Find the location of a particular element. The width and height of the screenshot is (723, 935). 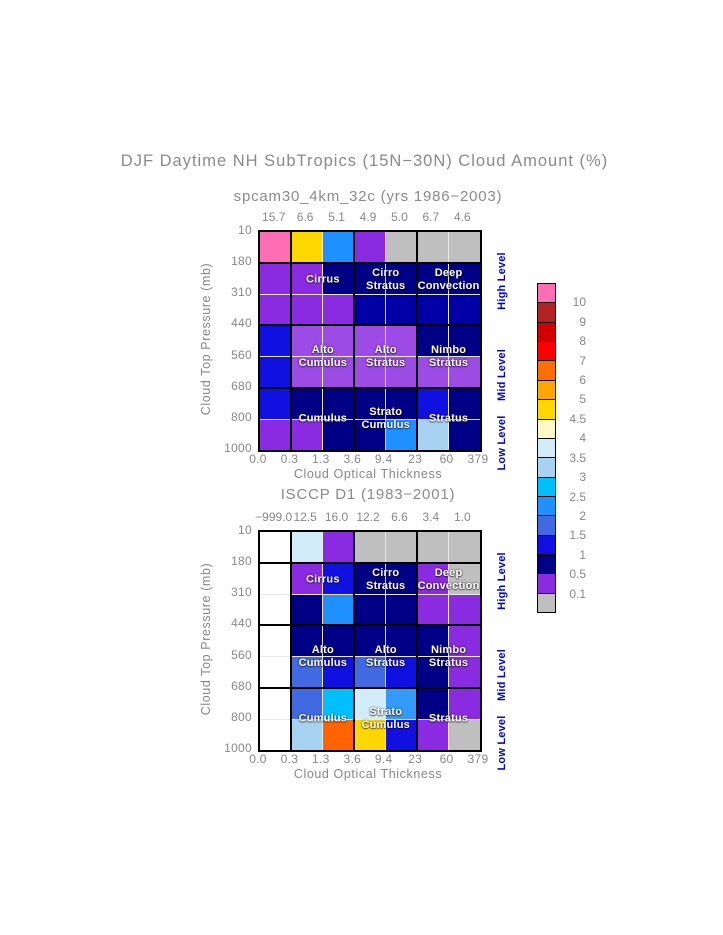

colorbar-tick-label: 0.5 is located at coordinates (577, 574).